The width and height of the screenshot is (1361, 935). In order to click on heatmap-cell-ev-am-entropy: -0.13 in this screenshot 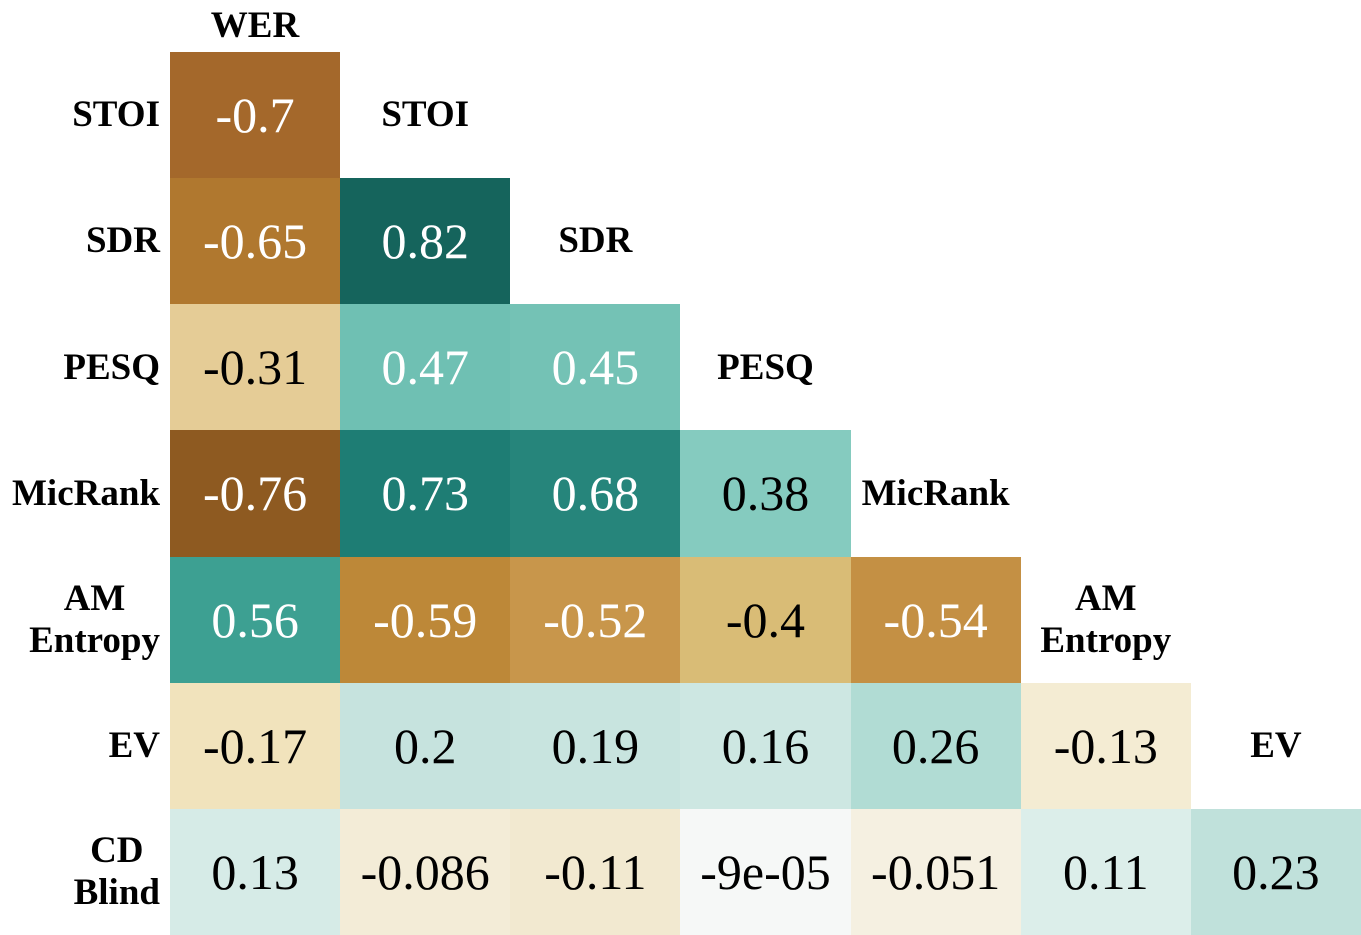, I will do `click(1105, 745)`.